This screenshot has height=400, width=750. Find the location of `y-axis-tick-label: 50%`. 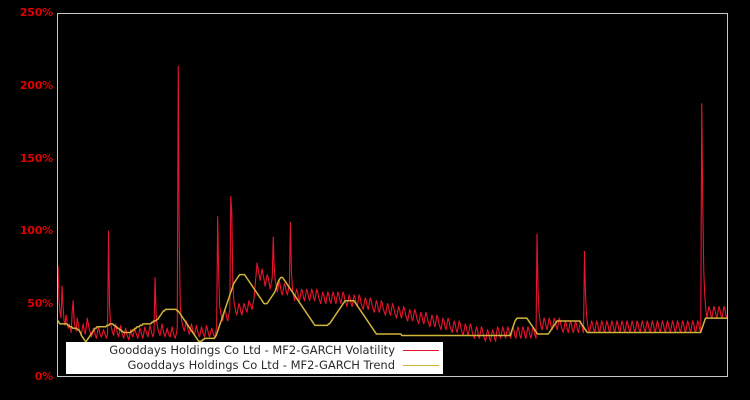

y-axis-tick-label: 50% is located at coordinates (40, 304).